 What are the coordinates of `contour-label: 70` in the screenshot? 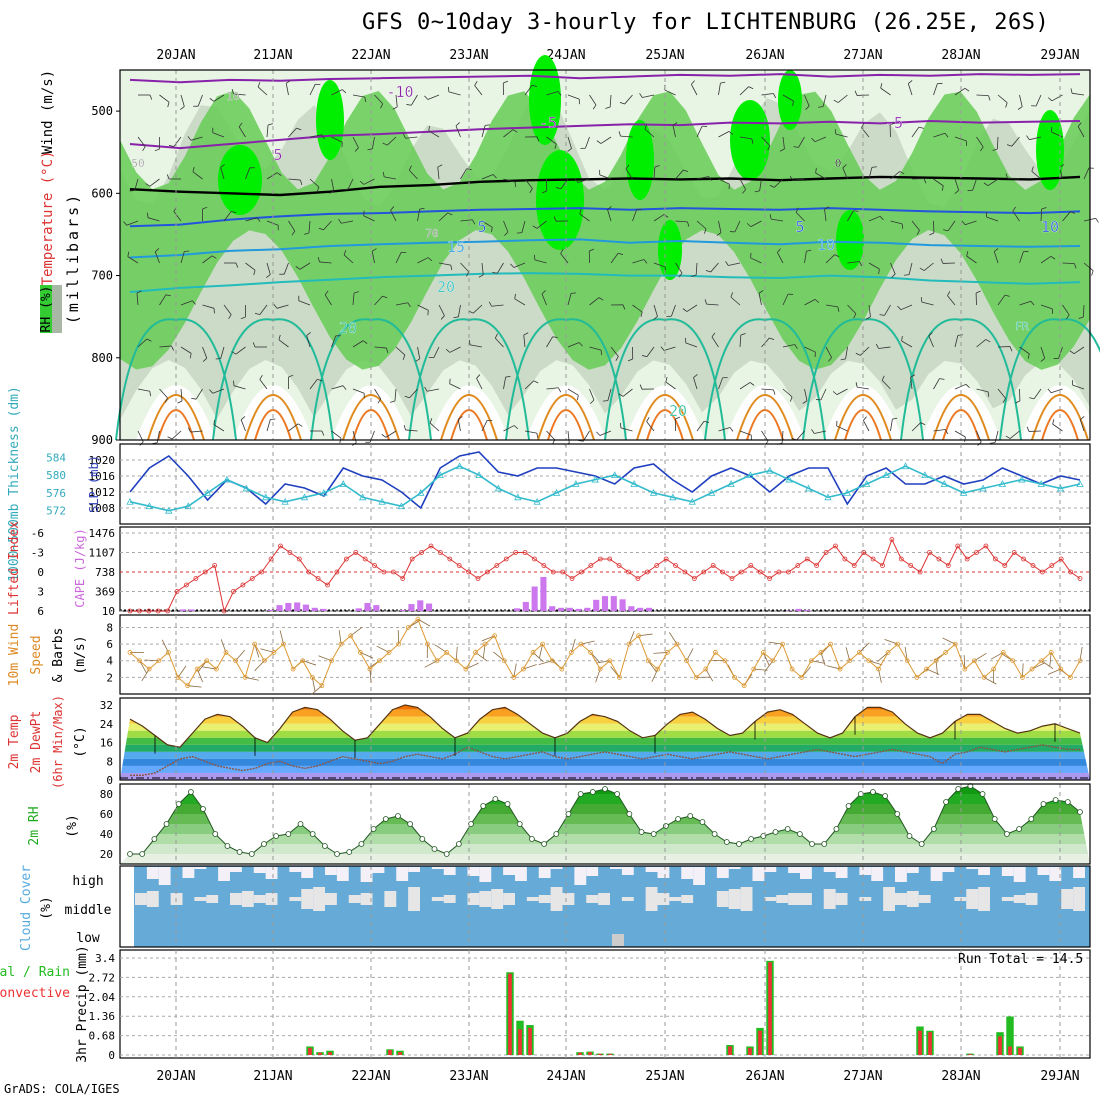 It's located at (431, 233).